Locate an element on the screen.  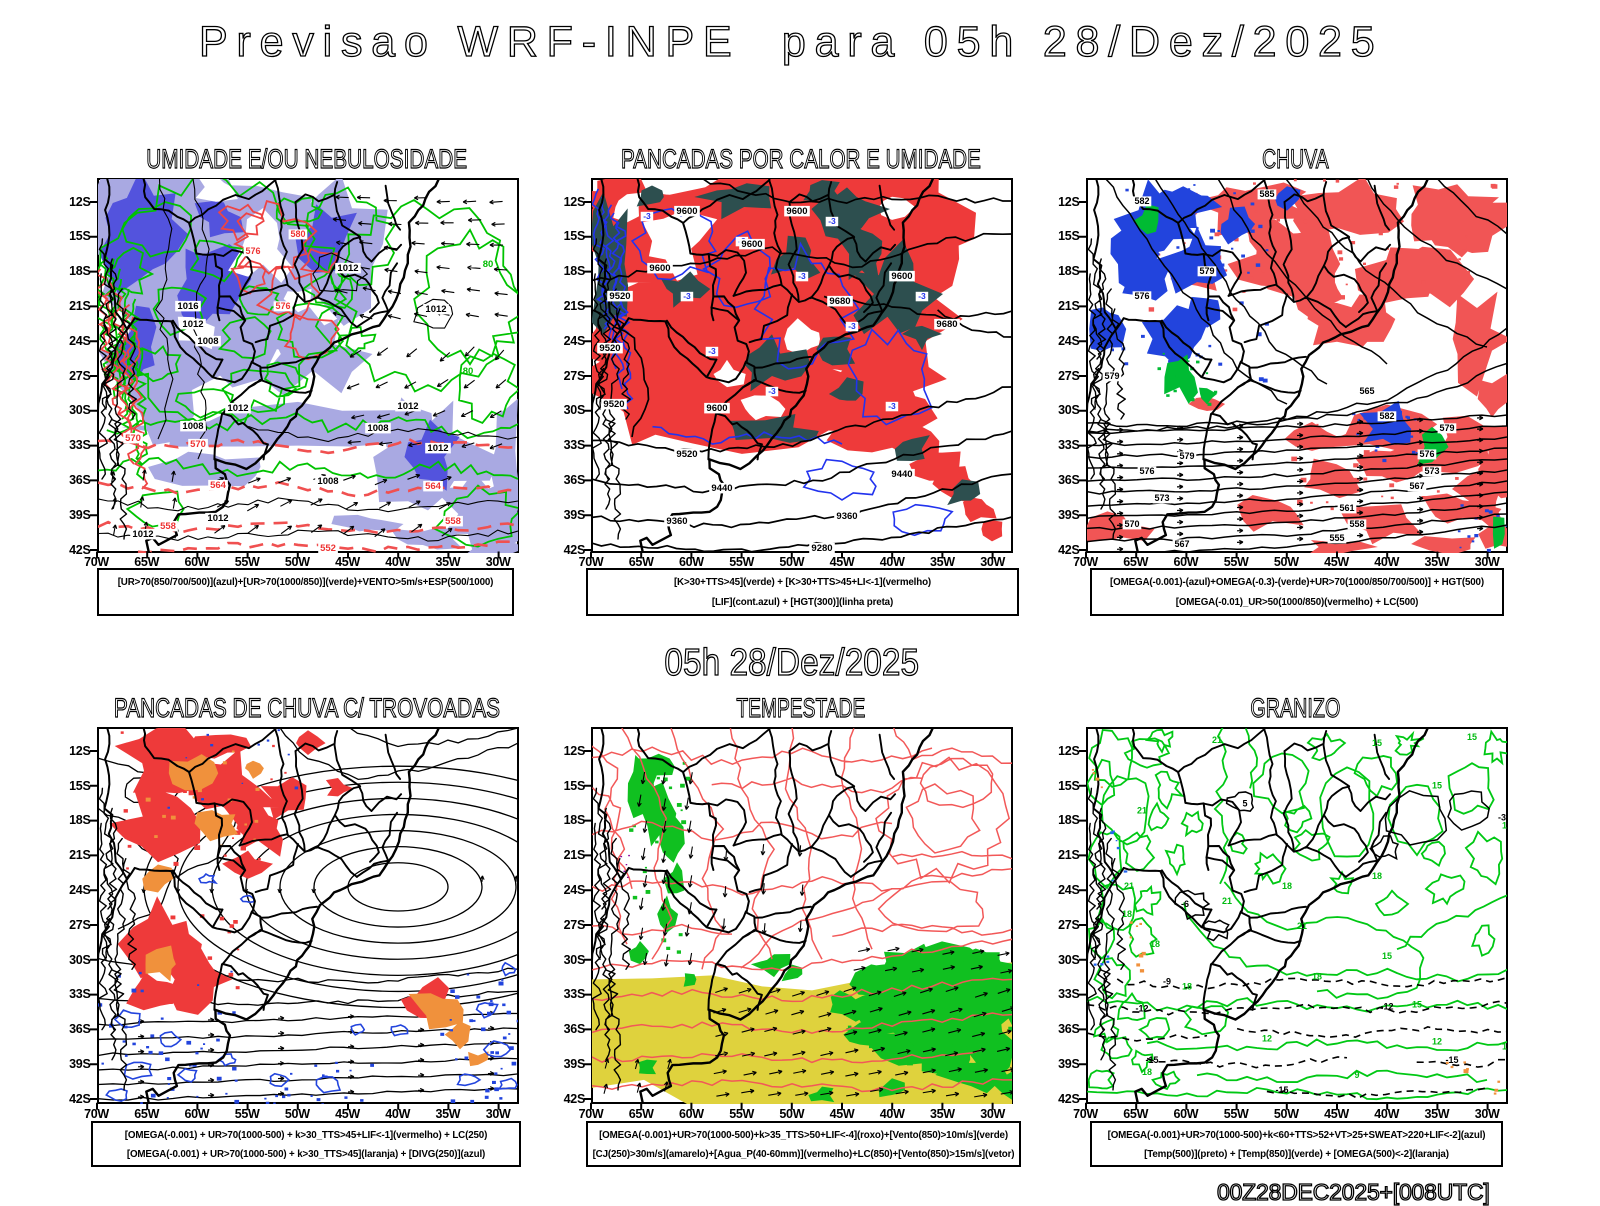
svg-text: 555 is located at coordinates (1336, 538).